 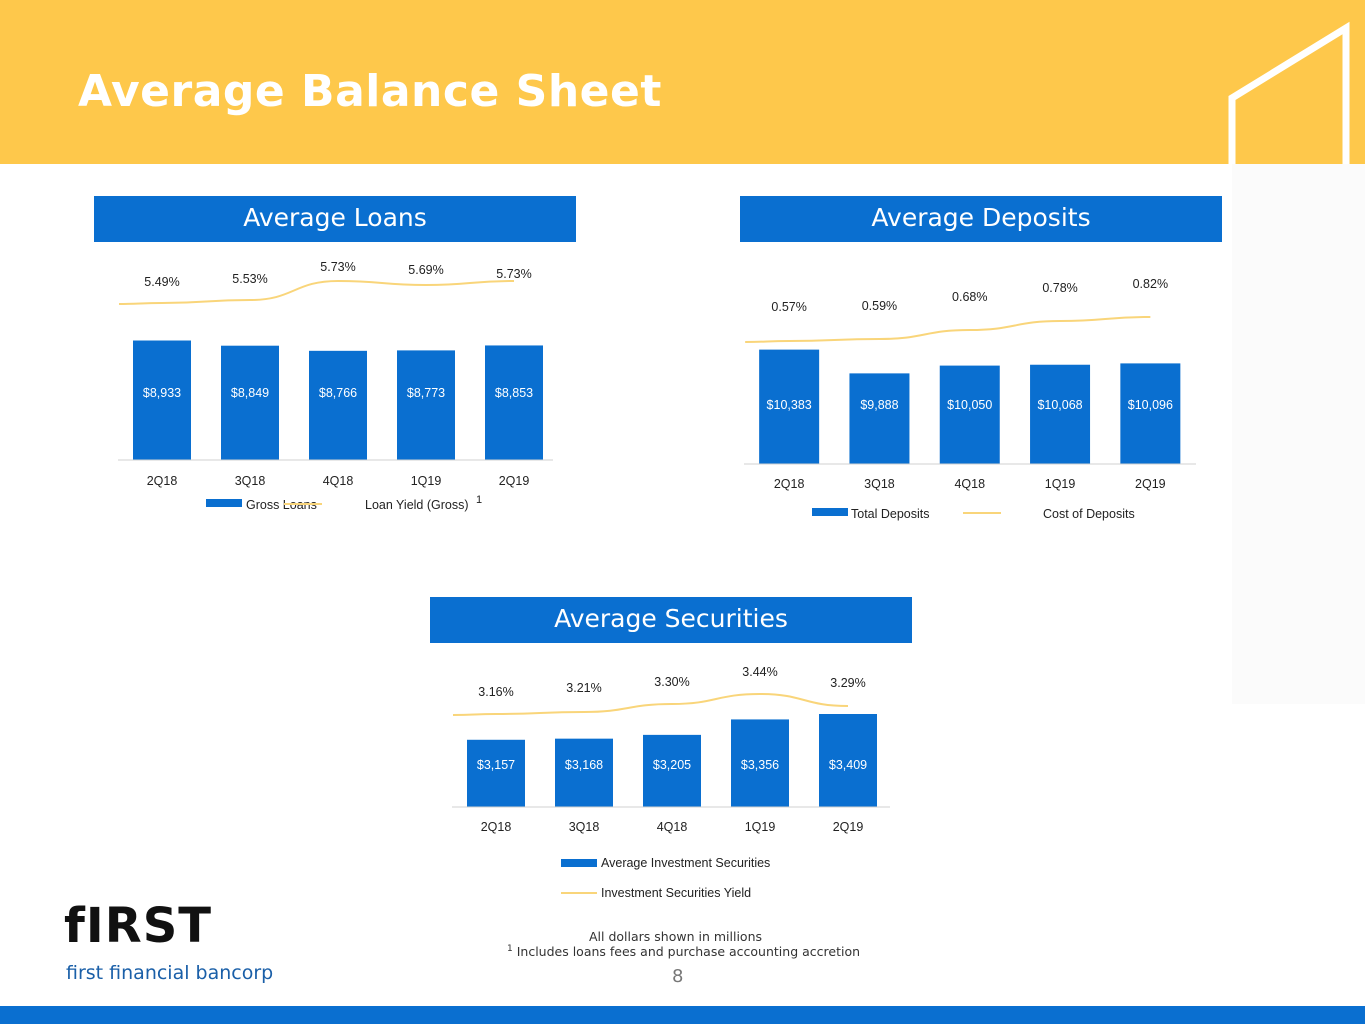 I want to click on deposits-panel-title: Average Deposits, so click(x=981, y=219).